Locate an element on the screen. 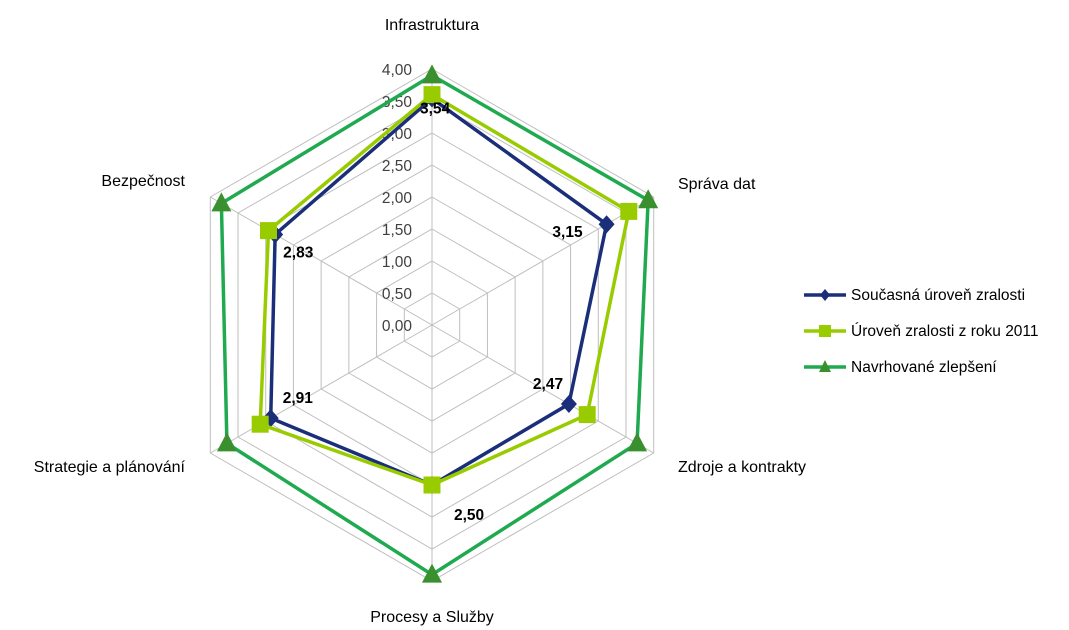 The image size is (1069, 630). tick-label: 4,00 is located at coordinates (397, 70).